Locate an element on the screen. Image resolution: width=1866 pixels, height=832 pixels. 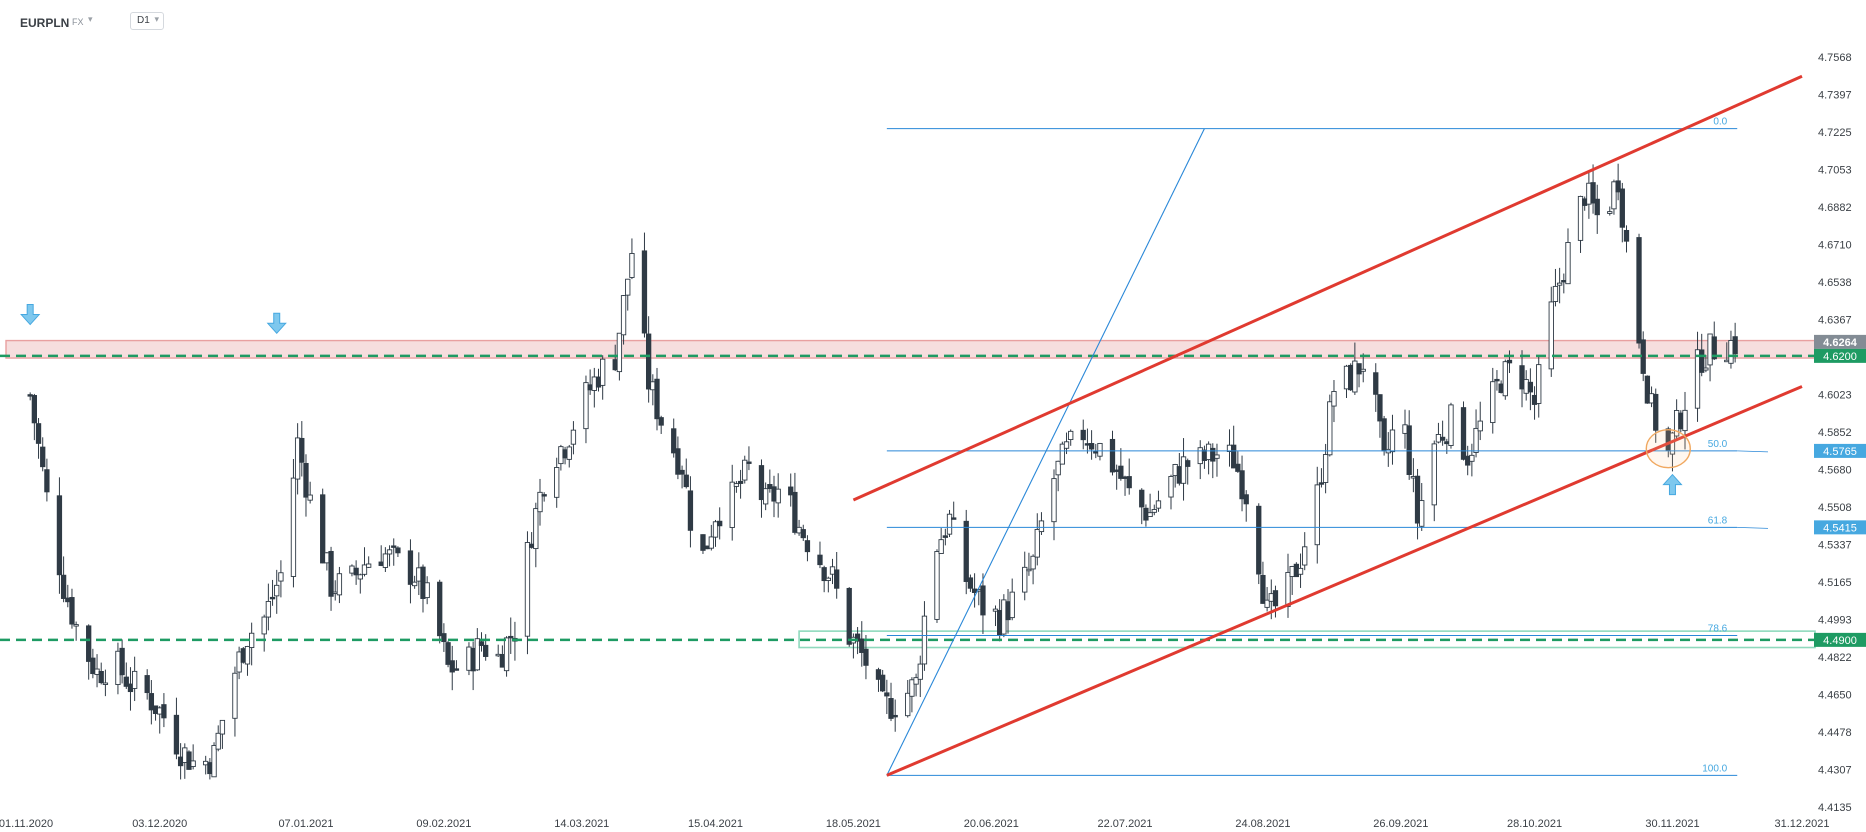
bounce-circle-marker is located at coordinates (1668, 449).